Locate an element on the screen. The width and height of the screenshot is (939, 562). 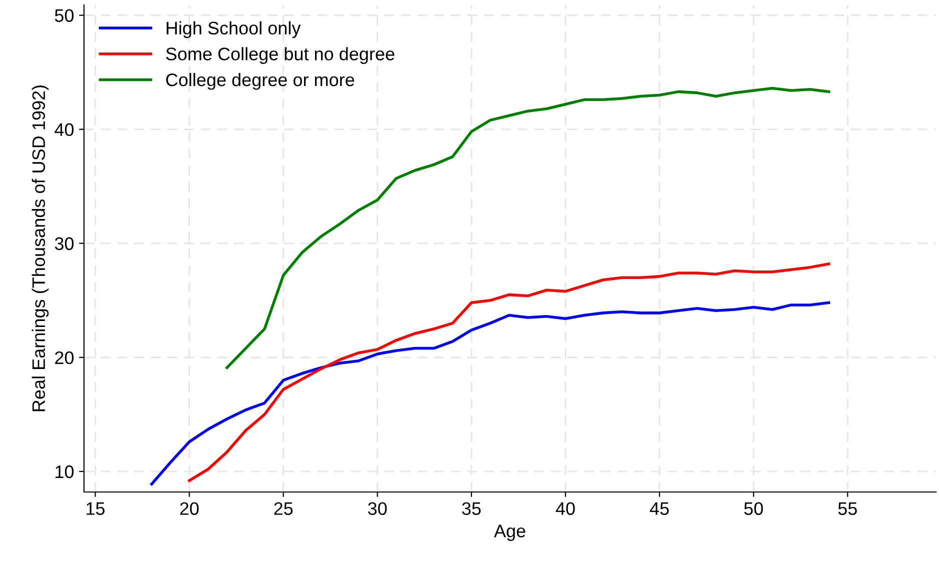
y-axis-title: Real Earnings (Thousands of USD 1992) is located at coordinates (40, 249).